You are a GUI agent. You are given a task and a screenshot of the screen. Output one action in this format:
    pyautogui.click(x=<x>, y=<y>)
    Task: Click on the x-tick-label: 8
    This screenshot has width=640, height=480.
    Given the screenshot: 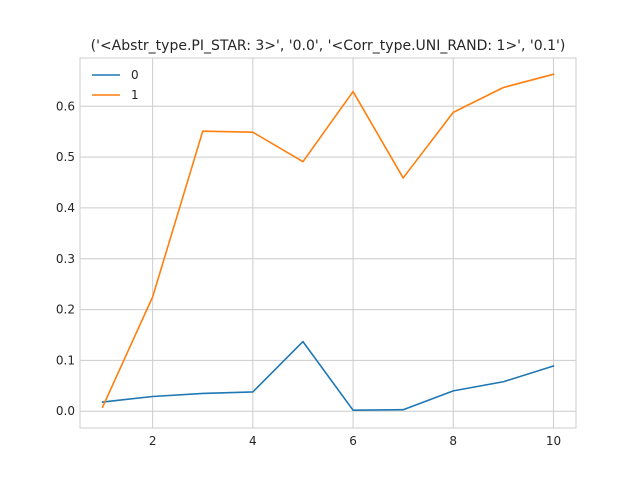 What is the action you would take?
    pyautogui.click(x=453, y=441)
    